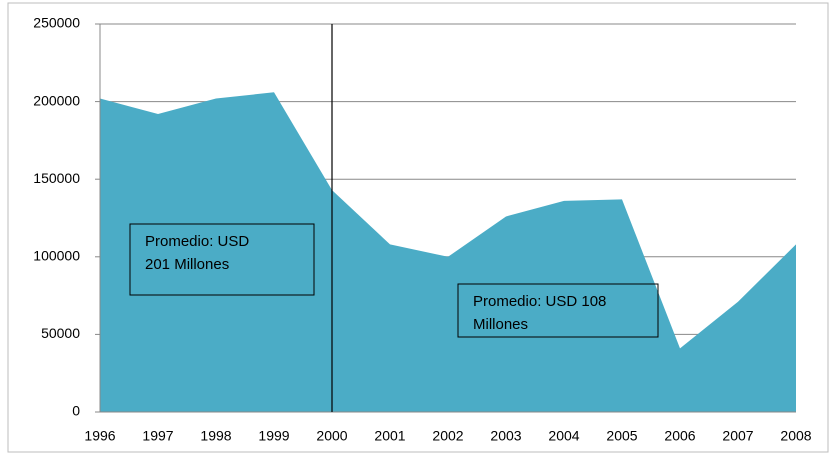 The width and height of the screenshot is (831, 455). What do you see at coordinates (215, 436) in the screenshot?
I see `x-tick-label: 1998` at bounding box center [215, 436].